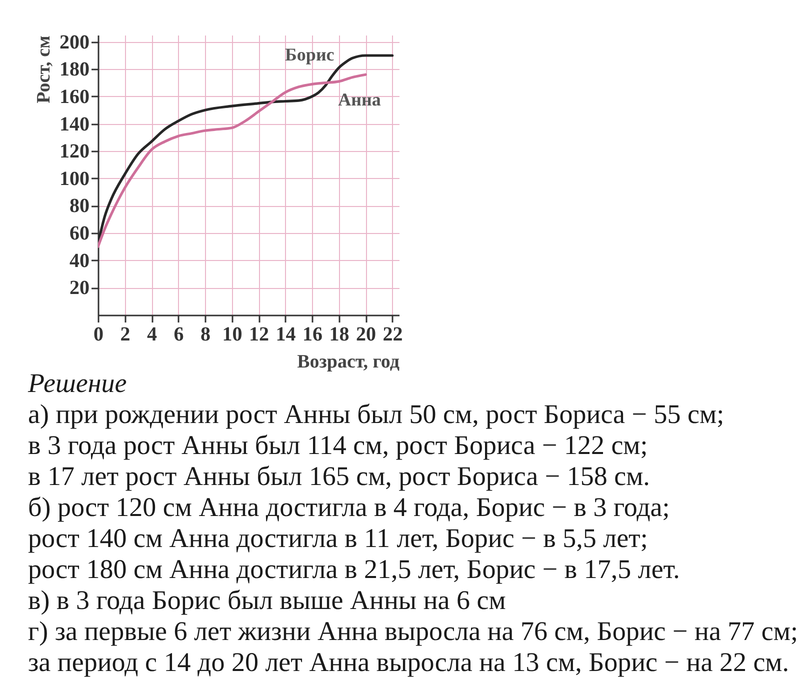 The width and height of the screenshot is (798, 684). What do you see at coordinates (338, 538) in the screenshot?
I see `text: рост 140 см Анна достигла в 11 лет, Борис − в 5,5 лет;` at bounding box center [338, 538].